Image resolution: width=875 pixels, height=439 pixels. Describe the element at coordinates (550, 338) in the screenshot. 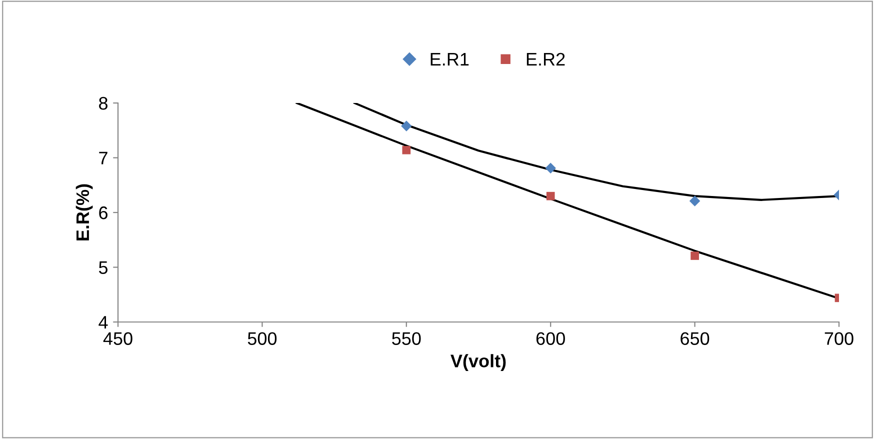

I see `x-tick-label: 600` at that location.